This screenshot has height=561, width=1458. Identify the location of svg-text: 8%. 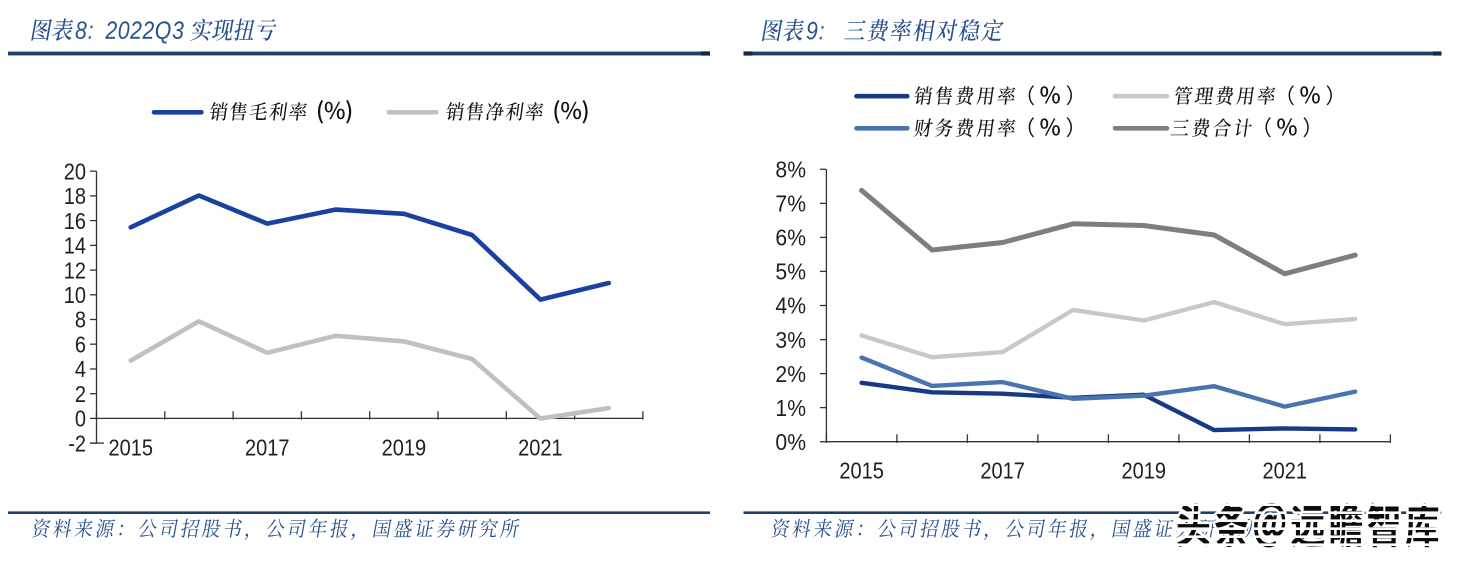
(790, 170).